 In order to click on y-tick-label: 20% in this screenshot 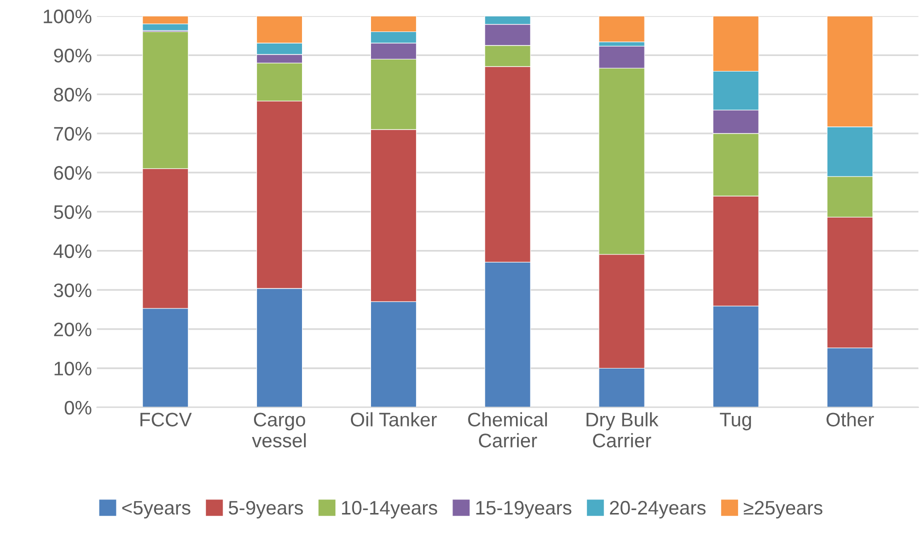, I will do `click(73, 329)`.